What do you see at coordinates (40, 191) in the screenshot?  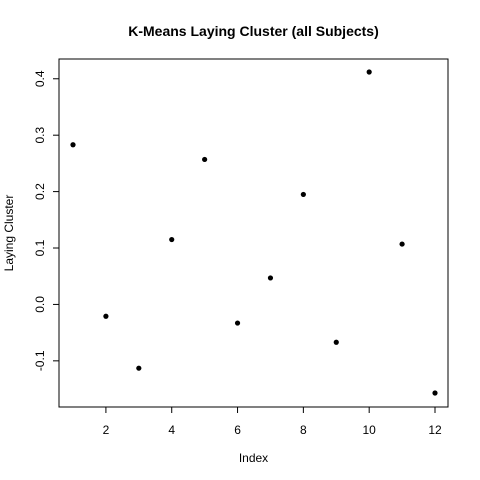 I see `y-tick-label: 0.2` at bounding box center [40, 191].